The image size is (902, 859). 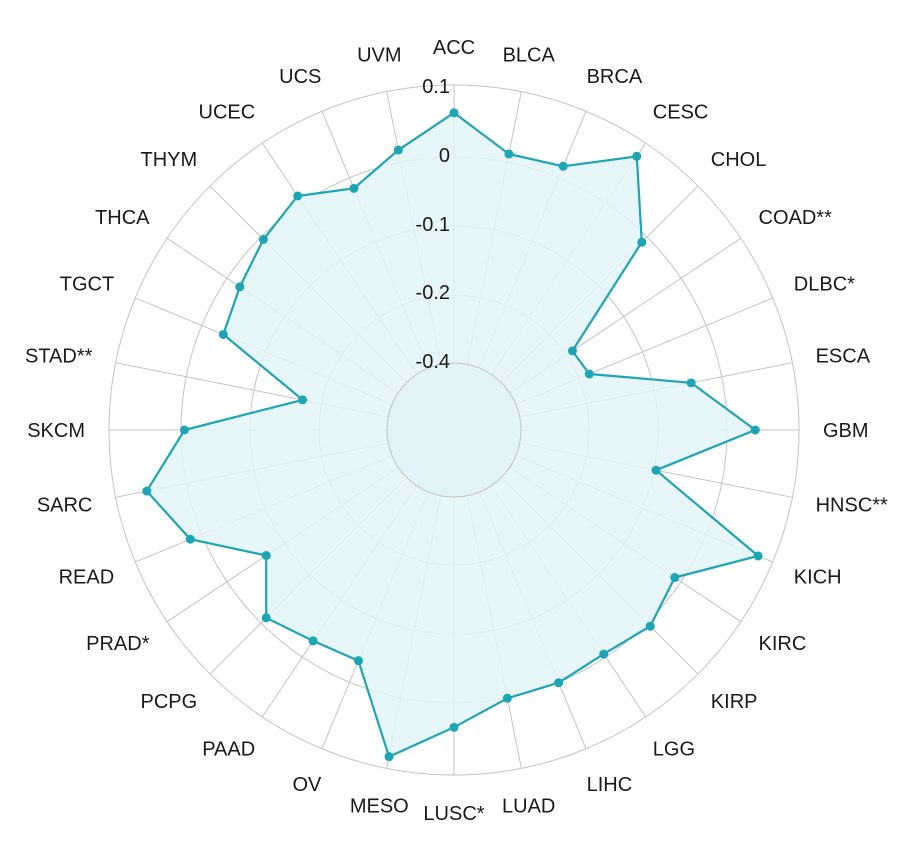 I want to click on category-label: LUSC*, so click(x=453, y=814).